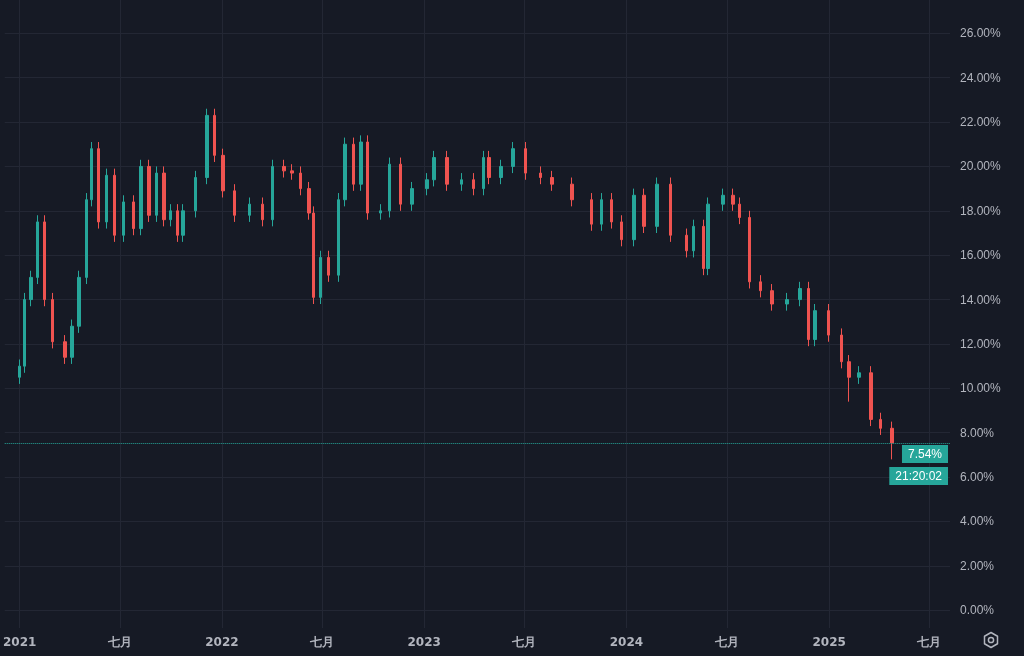  I want to click on x-tick-label: 2021, so click(20, 642).